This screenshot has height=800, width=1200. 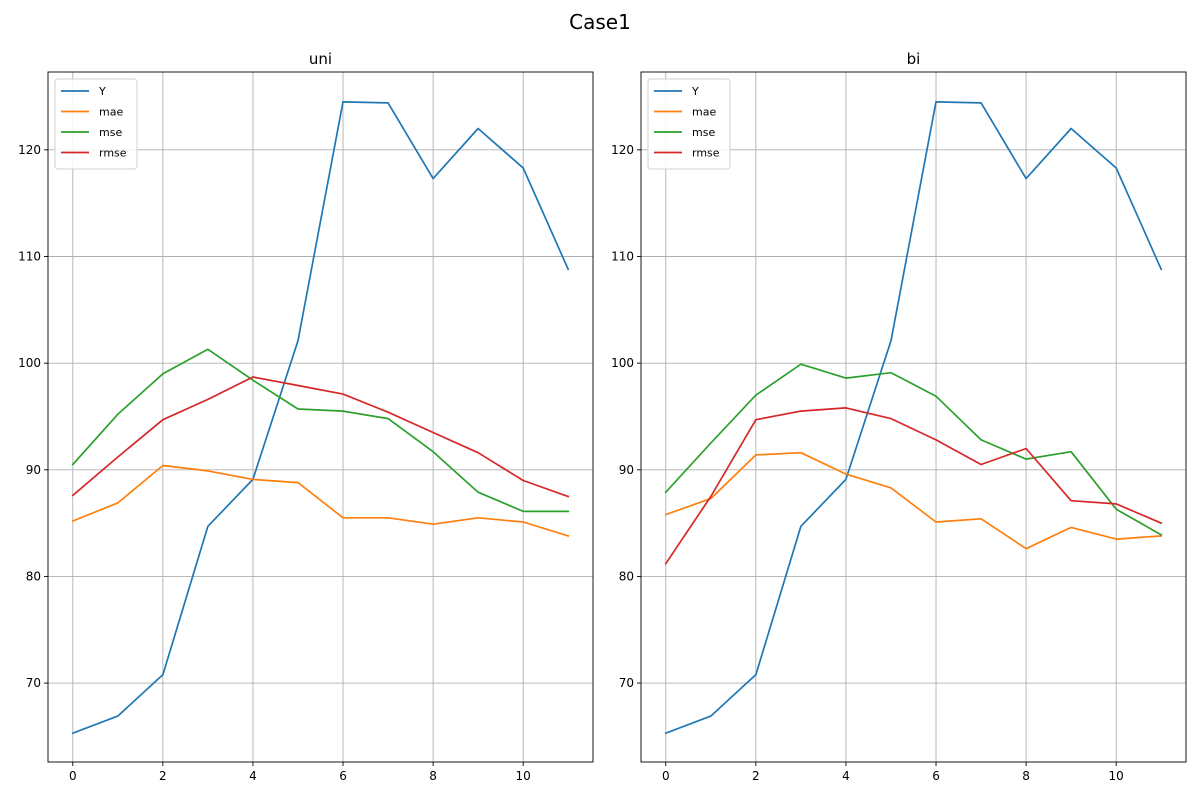 What do you see at coordinates (600, 22) in the screenshot?
I see `figure-title: Case1` at bounding box center [600, 22].